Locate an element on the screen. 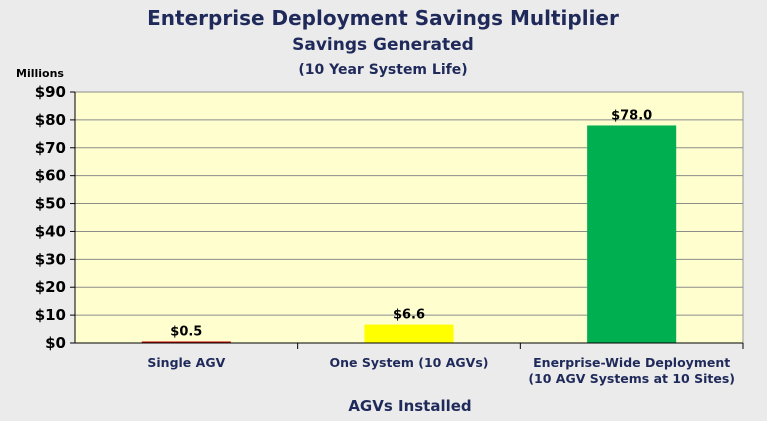 This screenshot has height=421, width=767. x-tick-label: One System (10 AGVs) is located at coordinates (409, 362).